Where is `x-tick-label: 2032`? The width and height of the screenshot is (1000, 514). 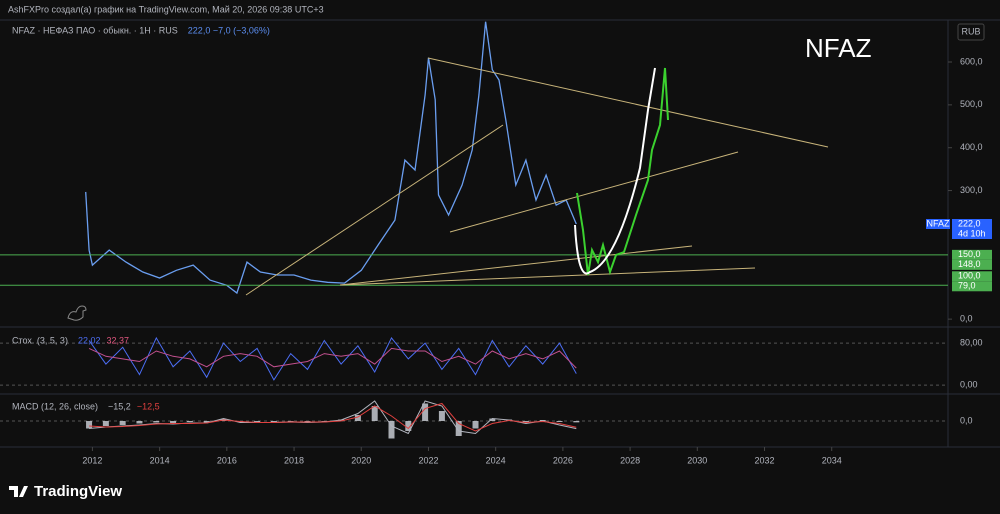 x-tick-label: 2032 is located at coordinates (765, 460).